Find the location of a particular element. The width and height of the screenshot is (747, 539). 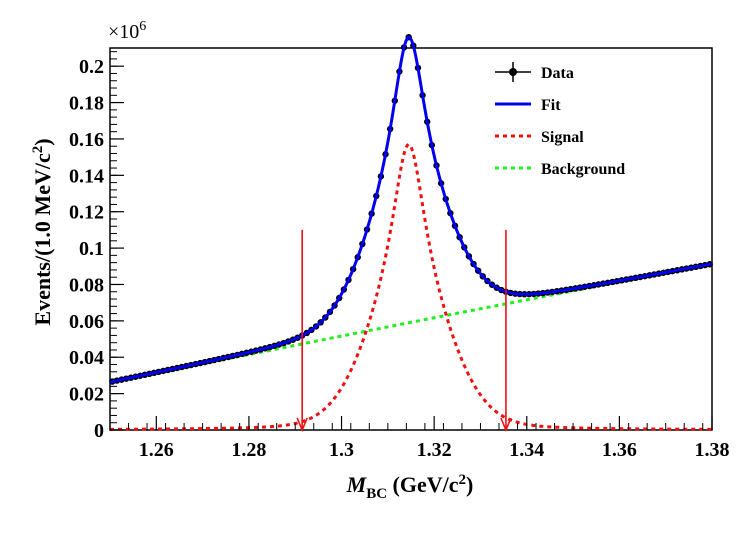

y-tick-label: 0.04 is located at coordinates (86, 358).